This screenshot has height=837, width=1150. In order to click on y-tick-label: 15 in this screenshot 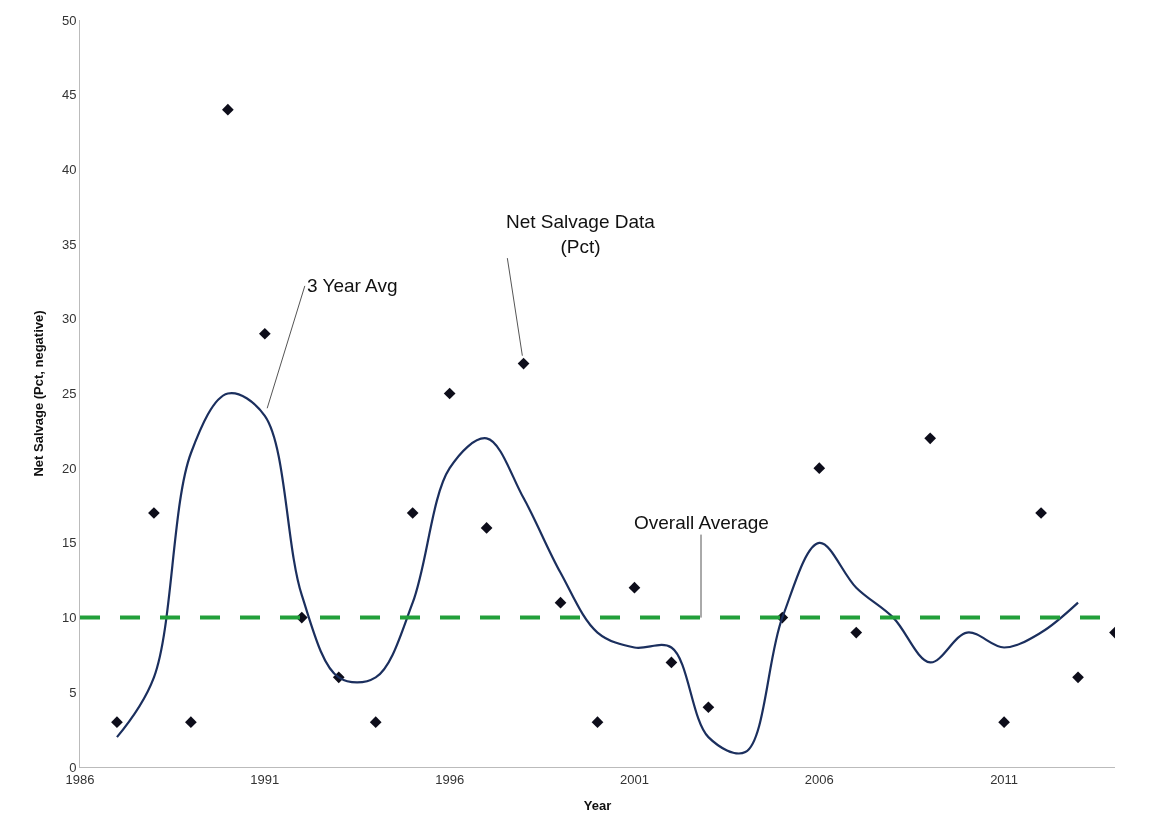, I will do `click(69, 543)`.